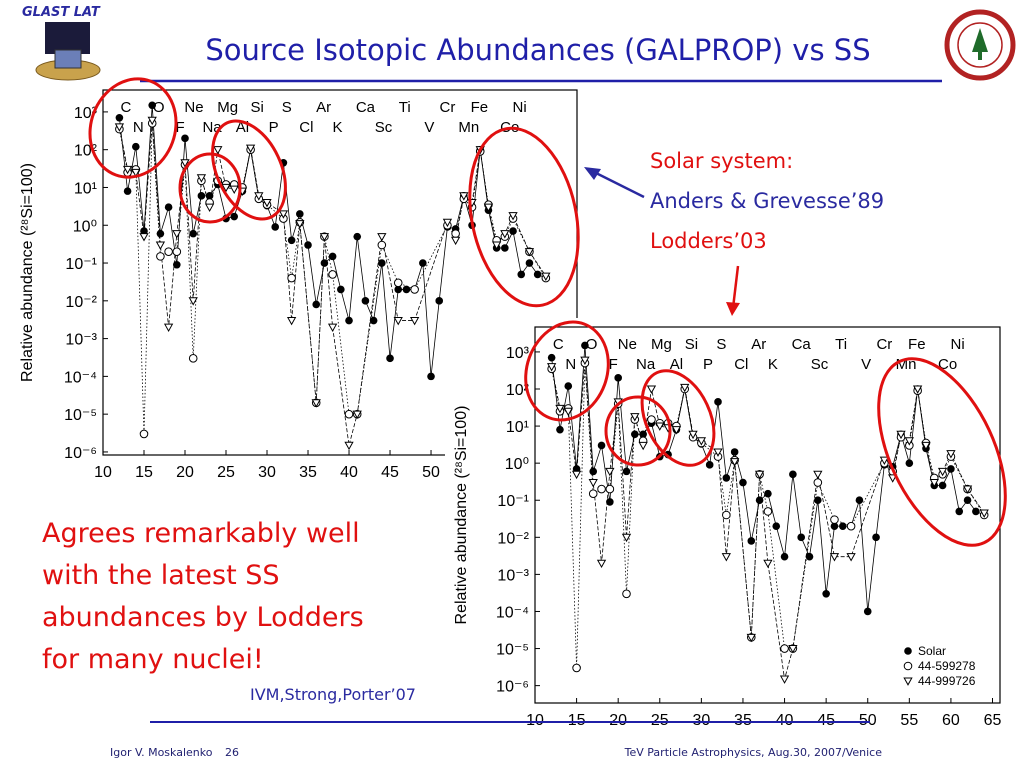 This screenshot has height=768, width=1024. Describe the element at coordinates (767, 201) in the screenshot. I see `note-anders: Anders & Grevesse’89` at that location.